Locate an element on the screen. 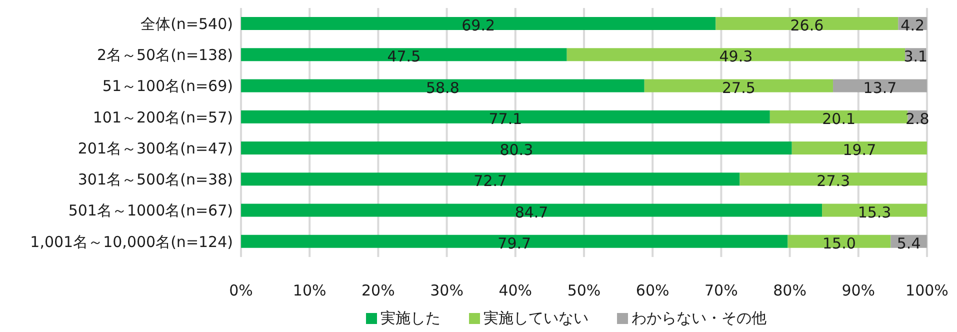  data-label: 47.5 is located at coordinates (404, 57).